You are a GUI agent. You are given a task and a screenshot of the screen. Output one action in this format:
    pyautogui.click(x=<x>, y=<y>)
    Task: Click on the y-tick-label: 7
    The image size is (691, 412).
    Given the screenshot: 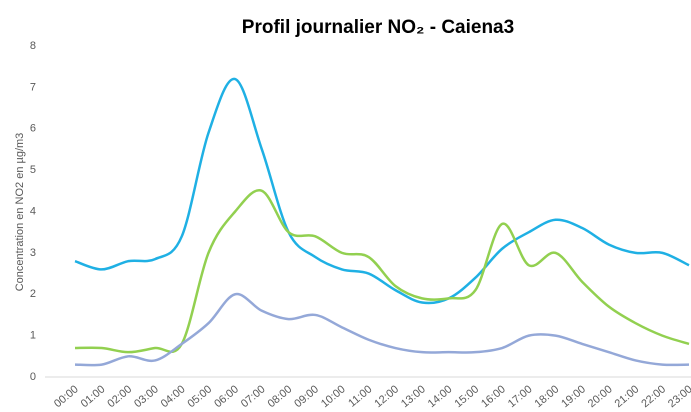 What is the action you would take?
    pyautogui.click(x=33, y=87)
    